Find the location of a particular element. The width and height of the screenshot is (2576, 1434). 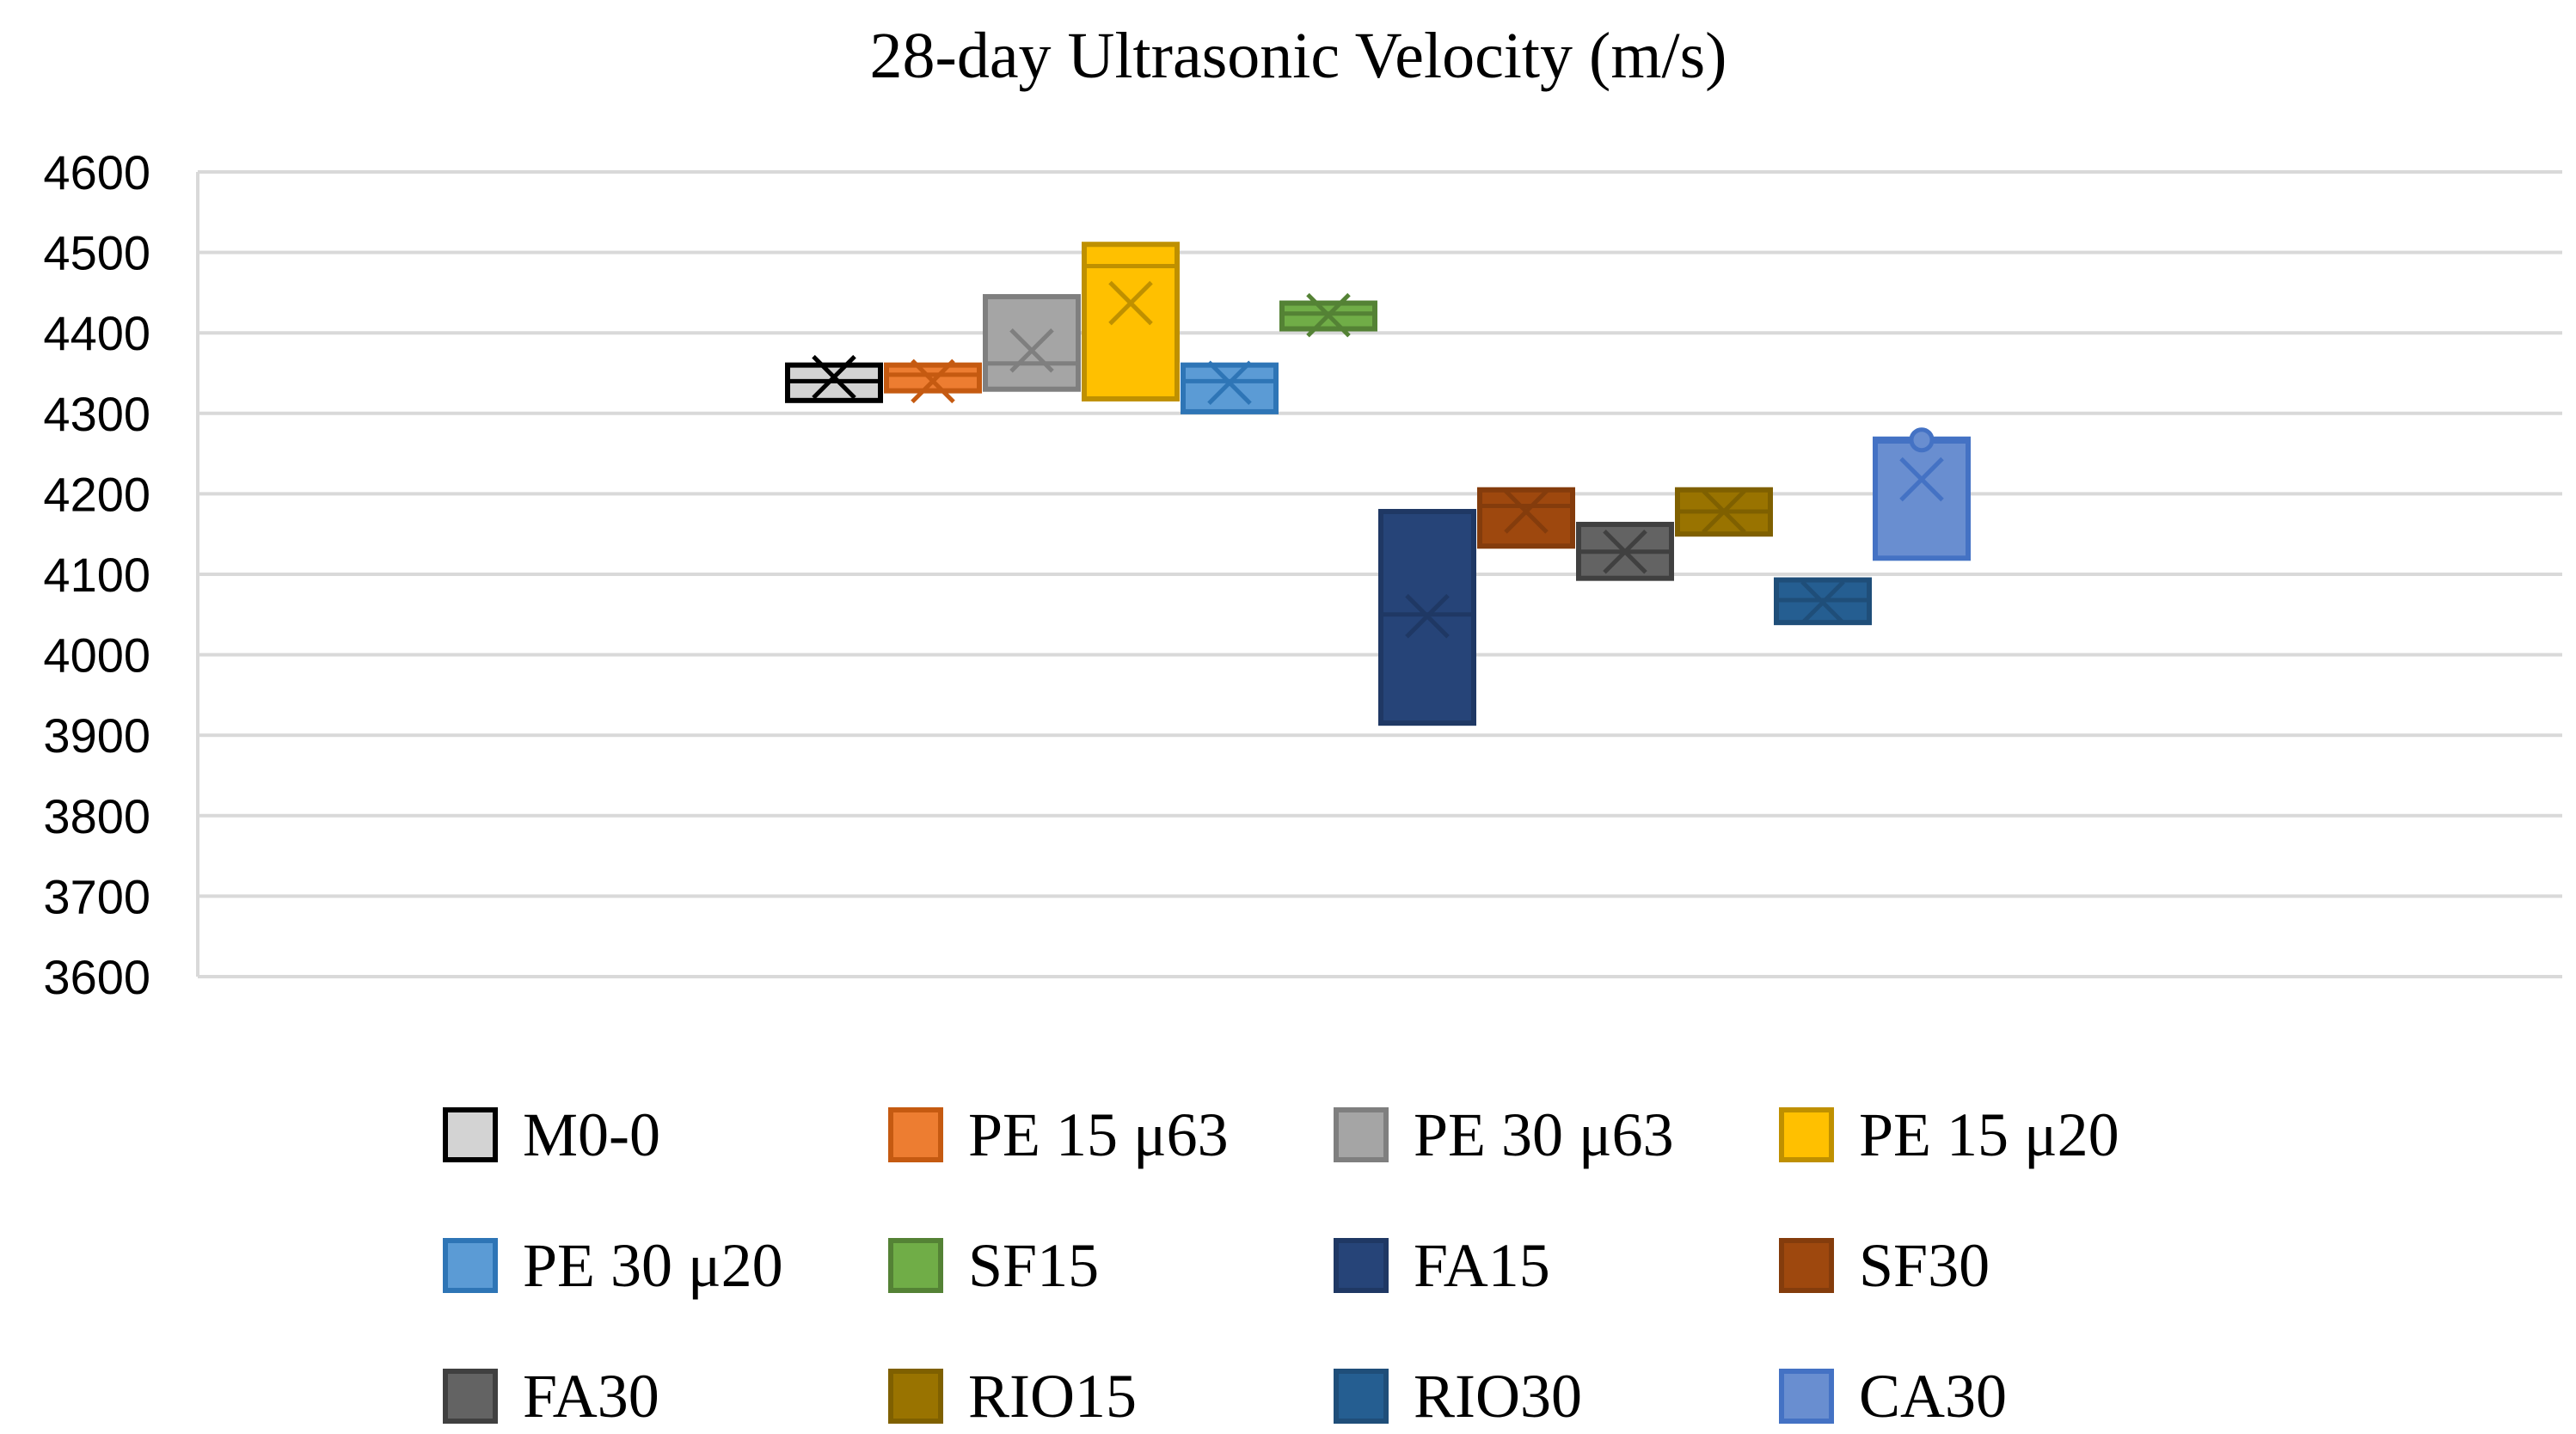

box-PE 15 μ20 is located at coordinates (1131, 321).